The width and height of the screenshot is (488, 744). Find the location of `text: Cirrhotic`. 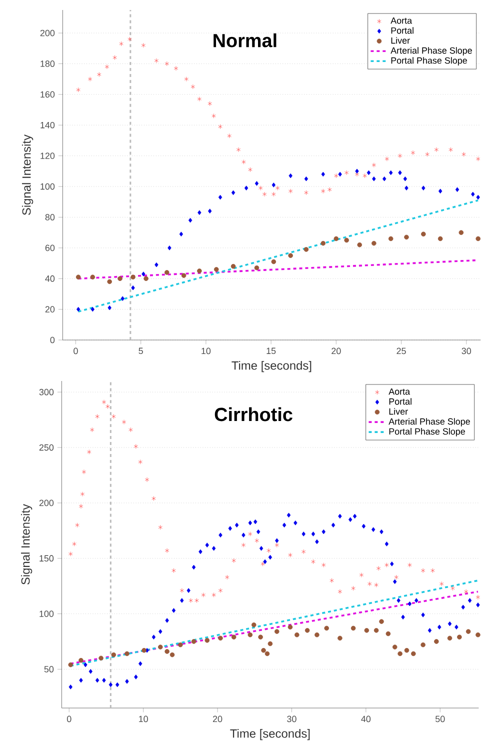

text: Cirrhotic is located at coordinates (253, 414).